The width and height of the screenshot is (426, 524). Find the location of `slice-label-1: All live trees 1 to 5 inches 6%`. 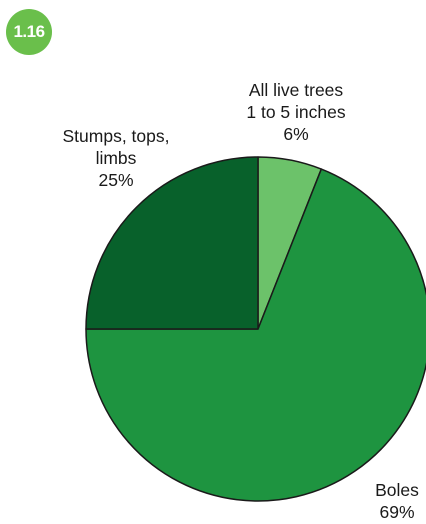

slice-label-1: All live trees 1 to 5 inches 6% is located at coordinates (295, 112).